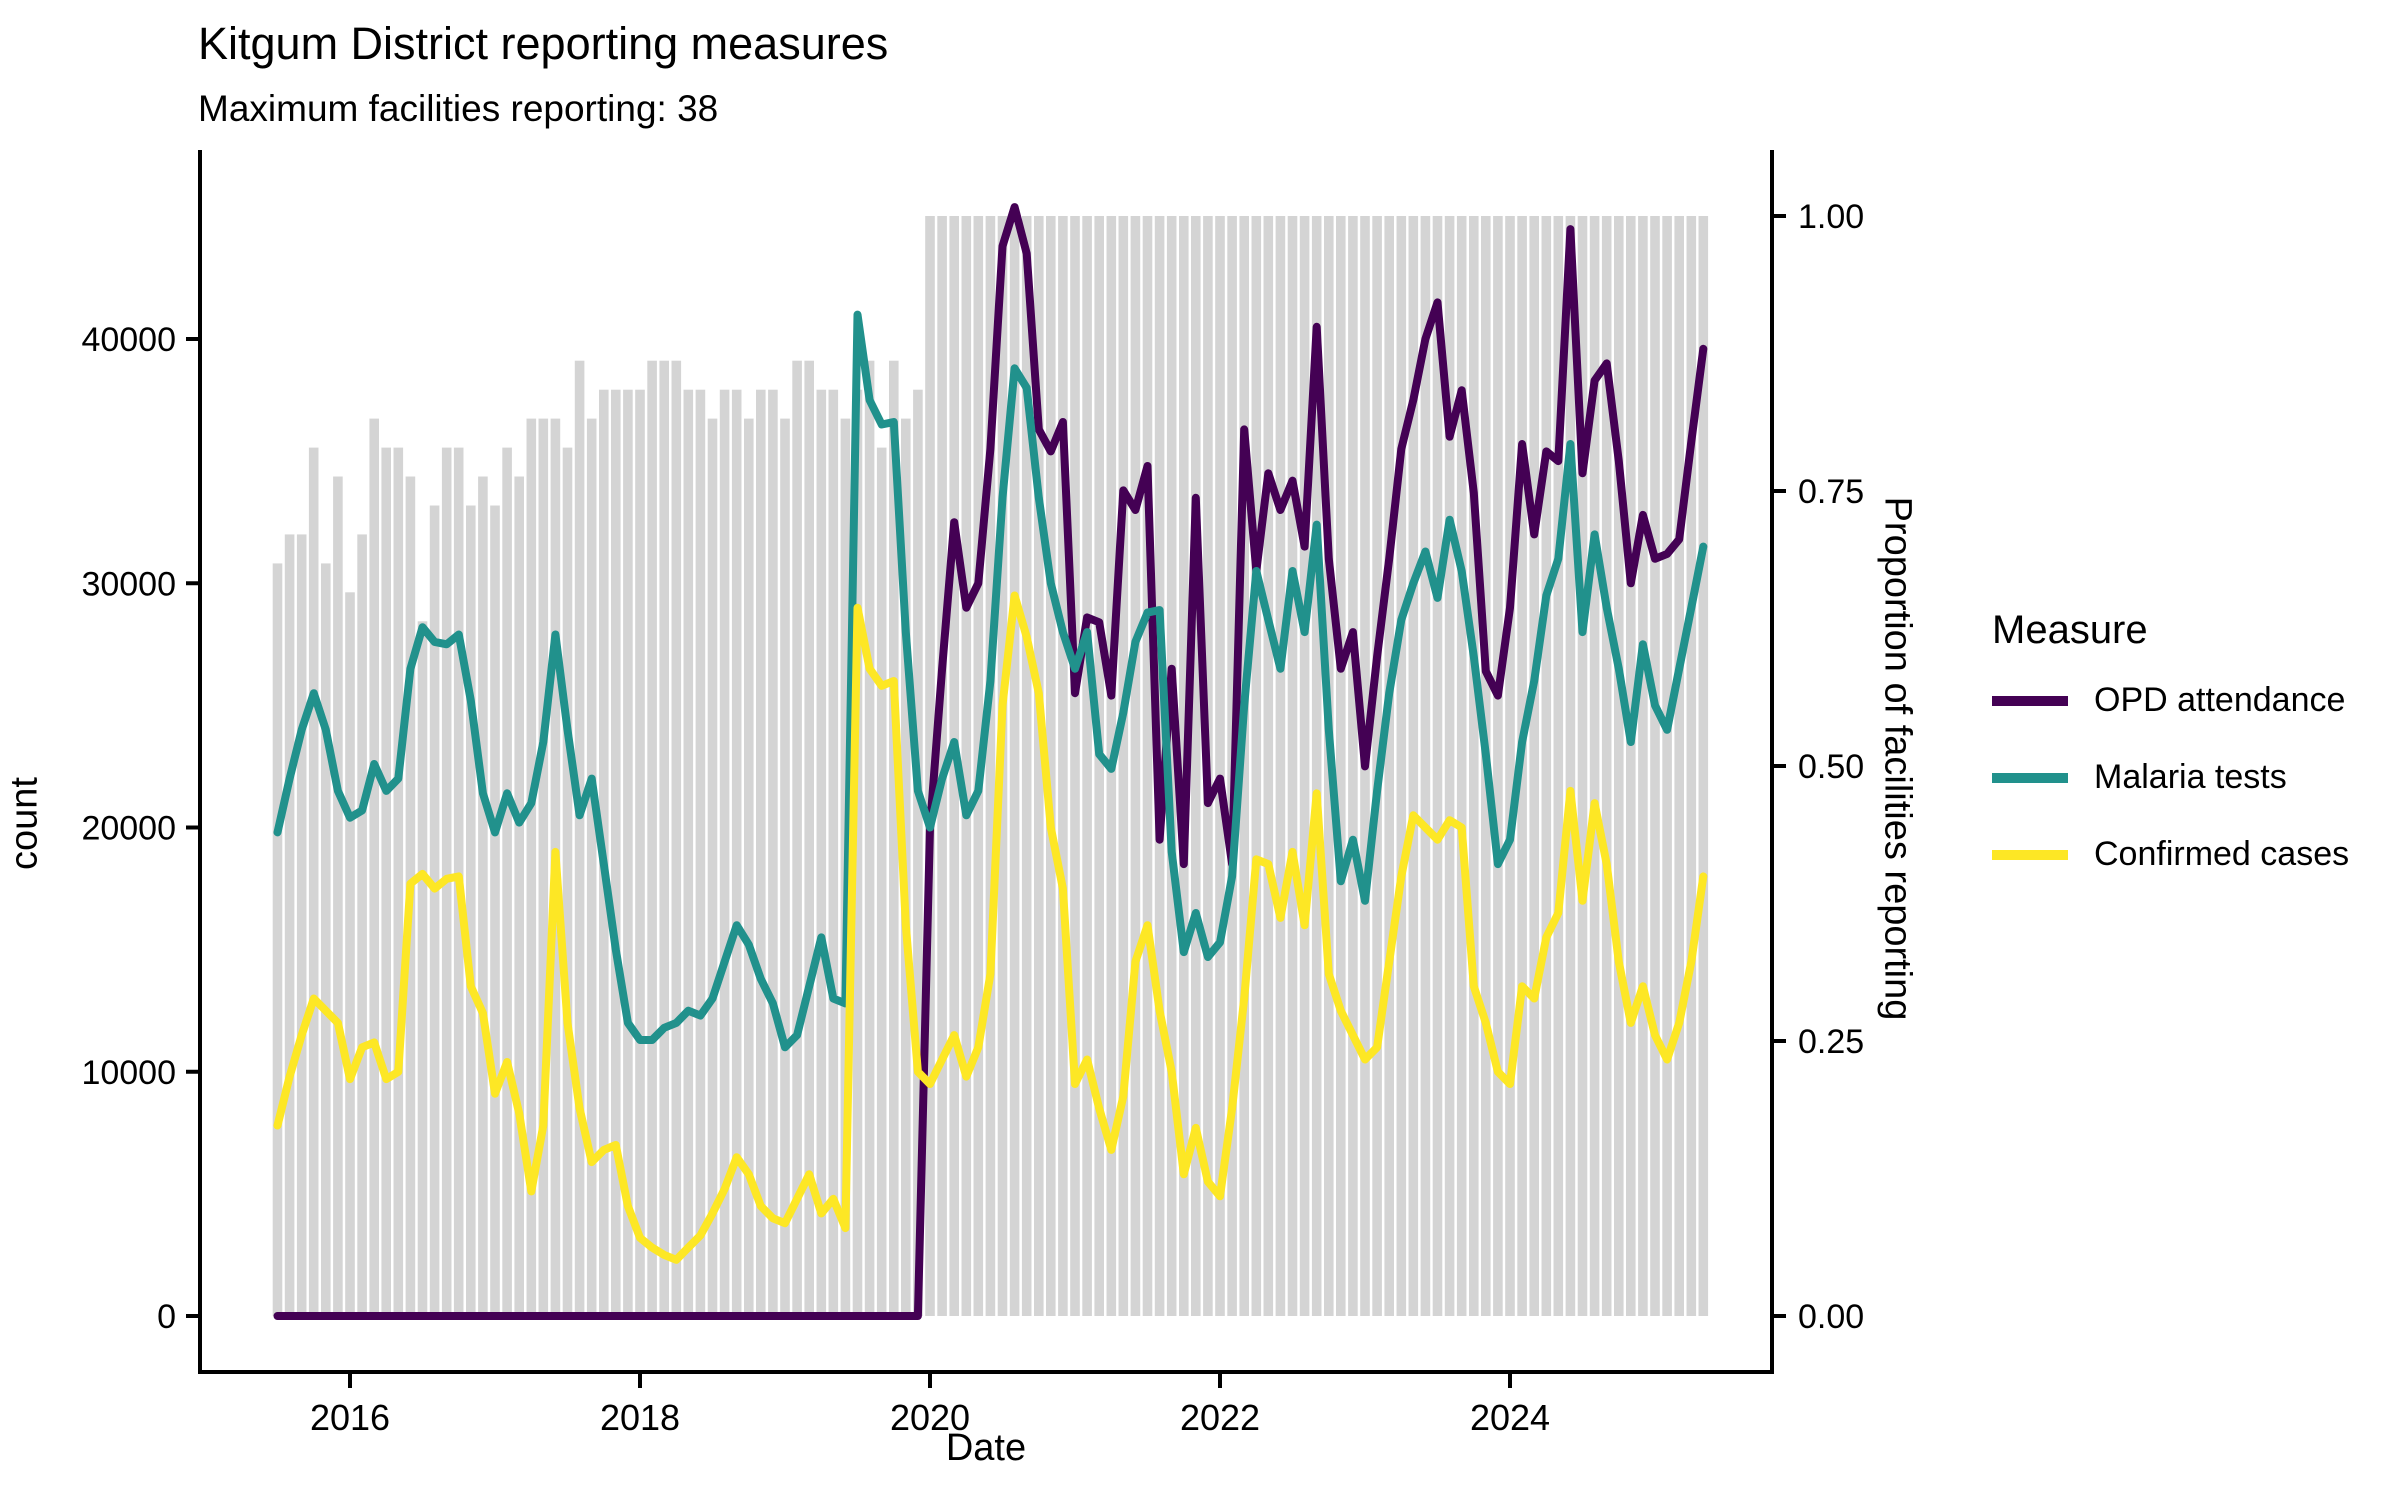 Image resolution: width=2400 pixels, height=1500 pixels. I want to click on legend-item-opd: OPD attendance, so click(2170, 700).